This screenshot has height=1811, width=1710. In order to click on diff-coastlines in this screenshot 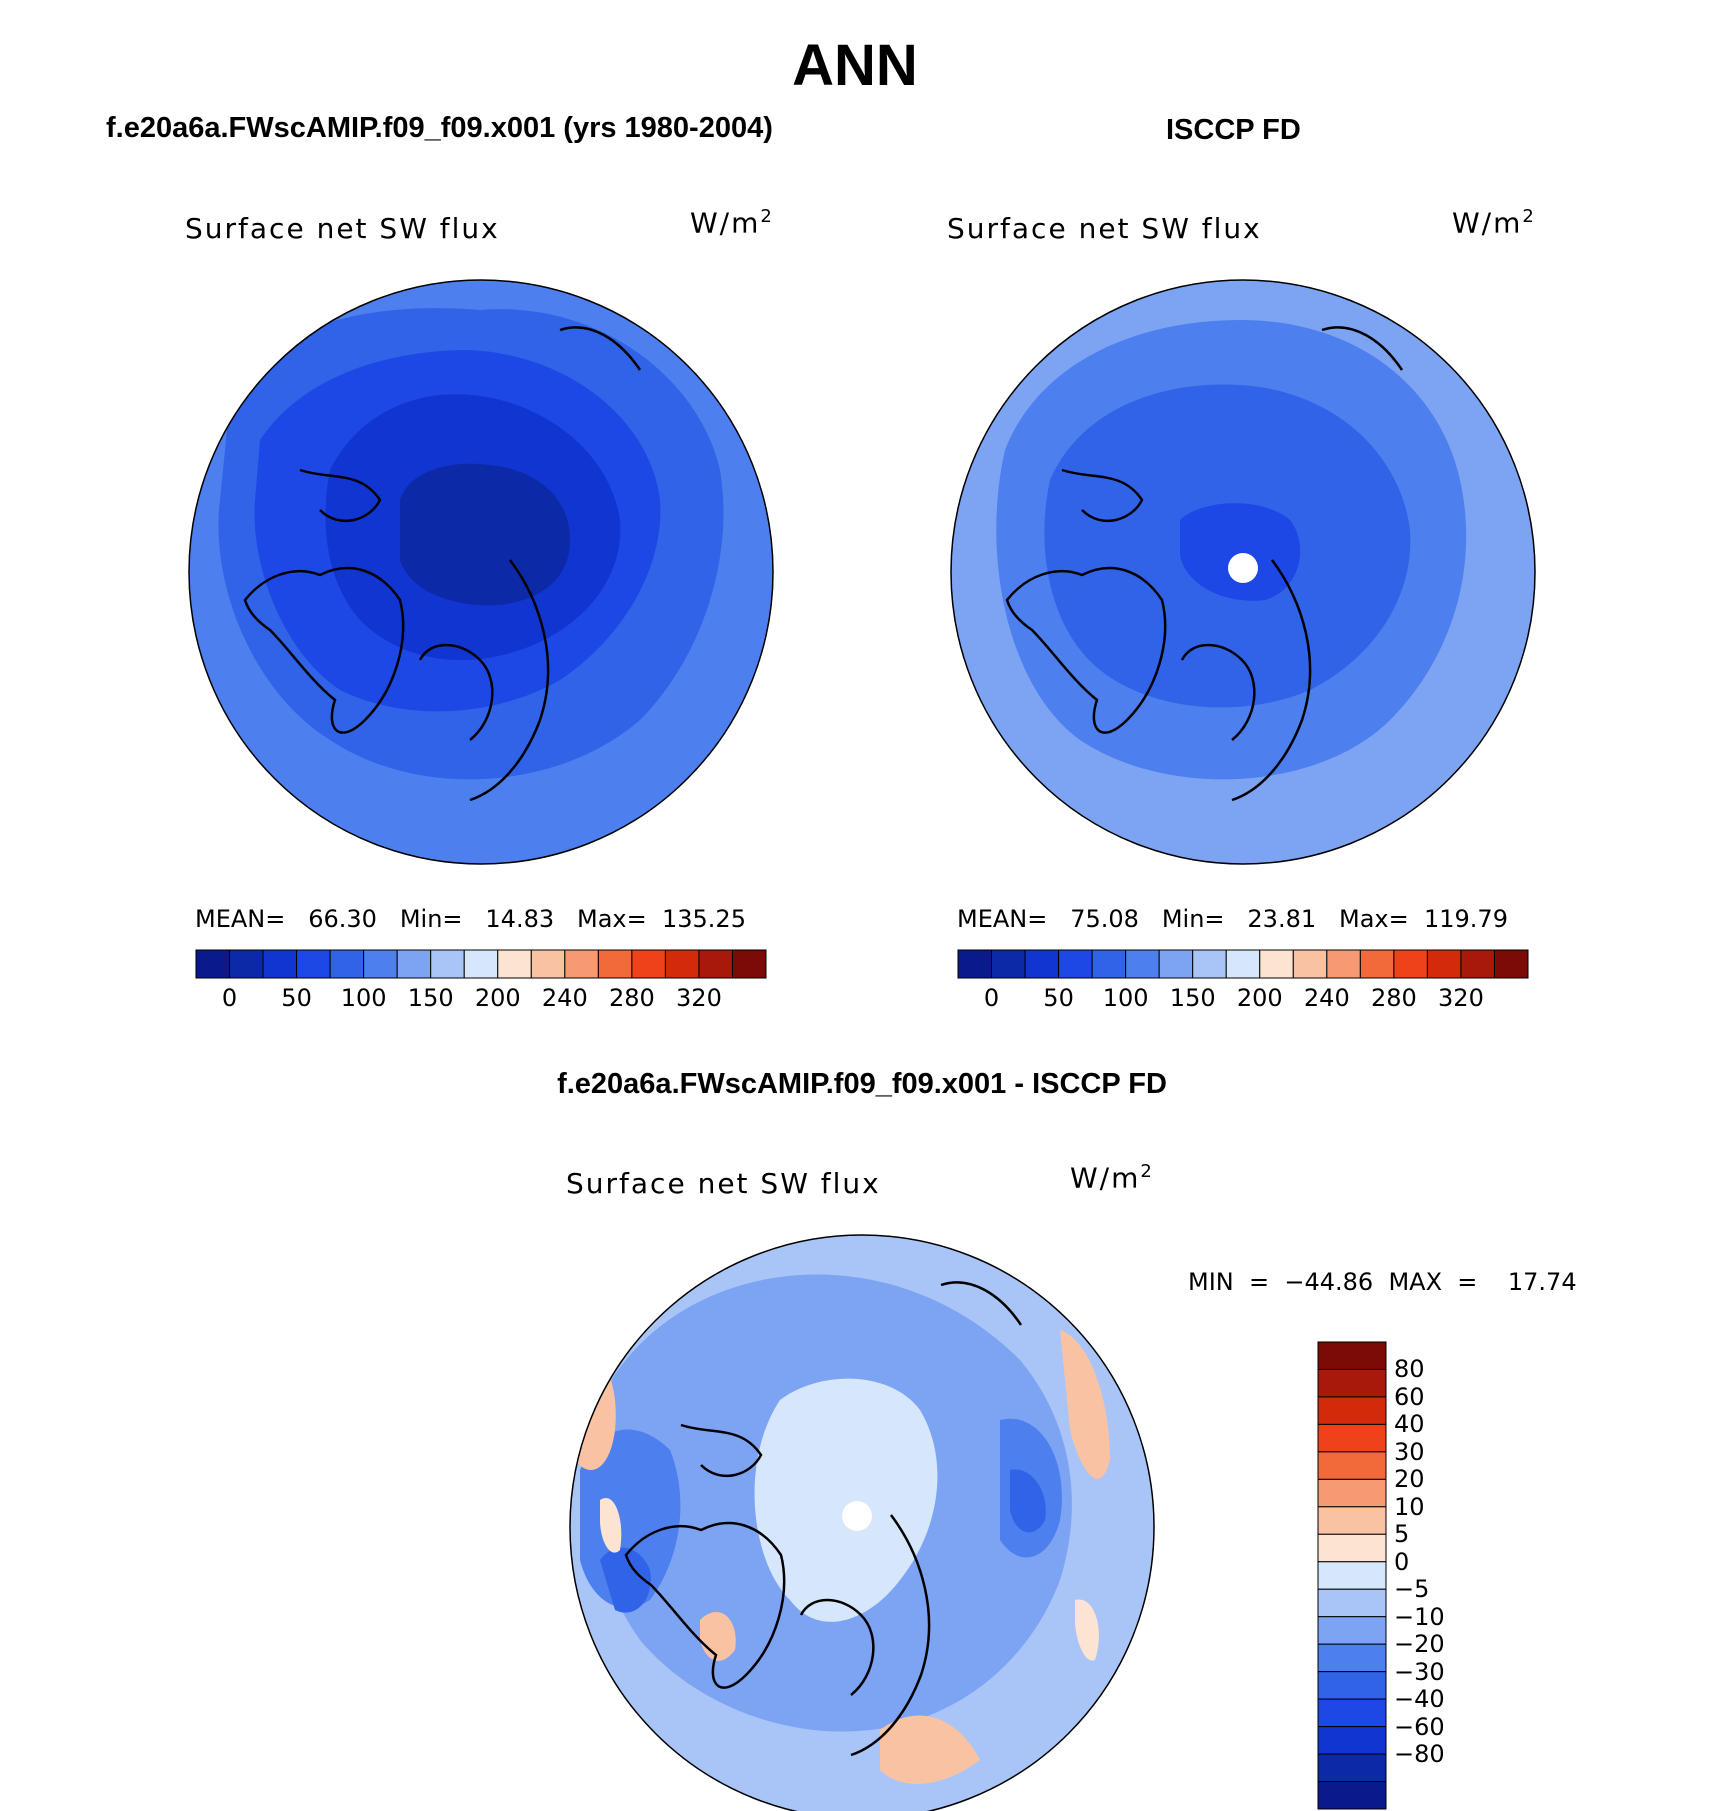, I will do `click(823, 1519)`.